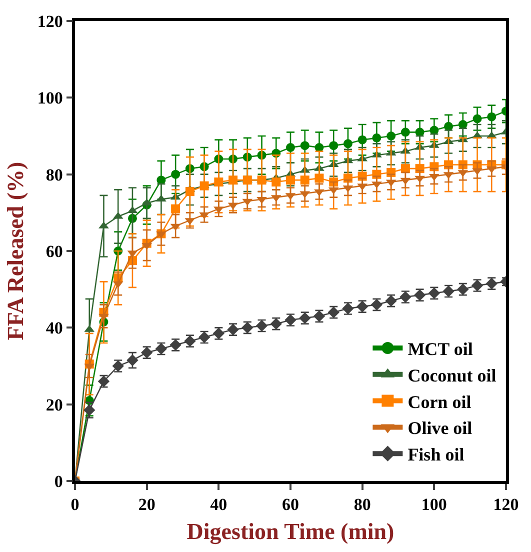 The image size is (531, 552). Describe the element at coordinates (290, 504) in the screenshot. I see `x-tick-label: 60` at that location.